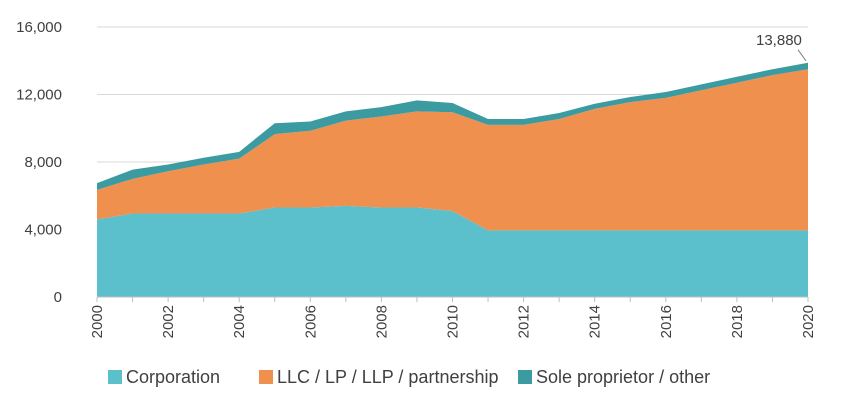 This screenshot has width=850, height=410. I want to click on legend-swatch-corporation, so click(115, 377).